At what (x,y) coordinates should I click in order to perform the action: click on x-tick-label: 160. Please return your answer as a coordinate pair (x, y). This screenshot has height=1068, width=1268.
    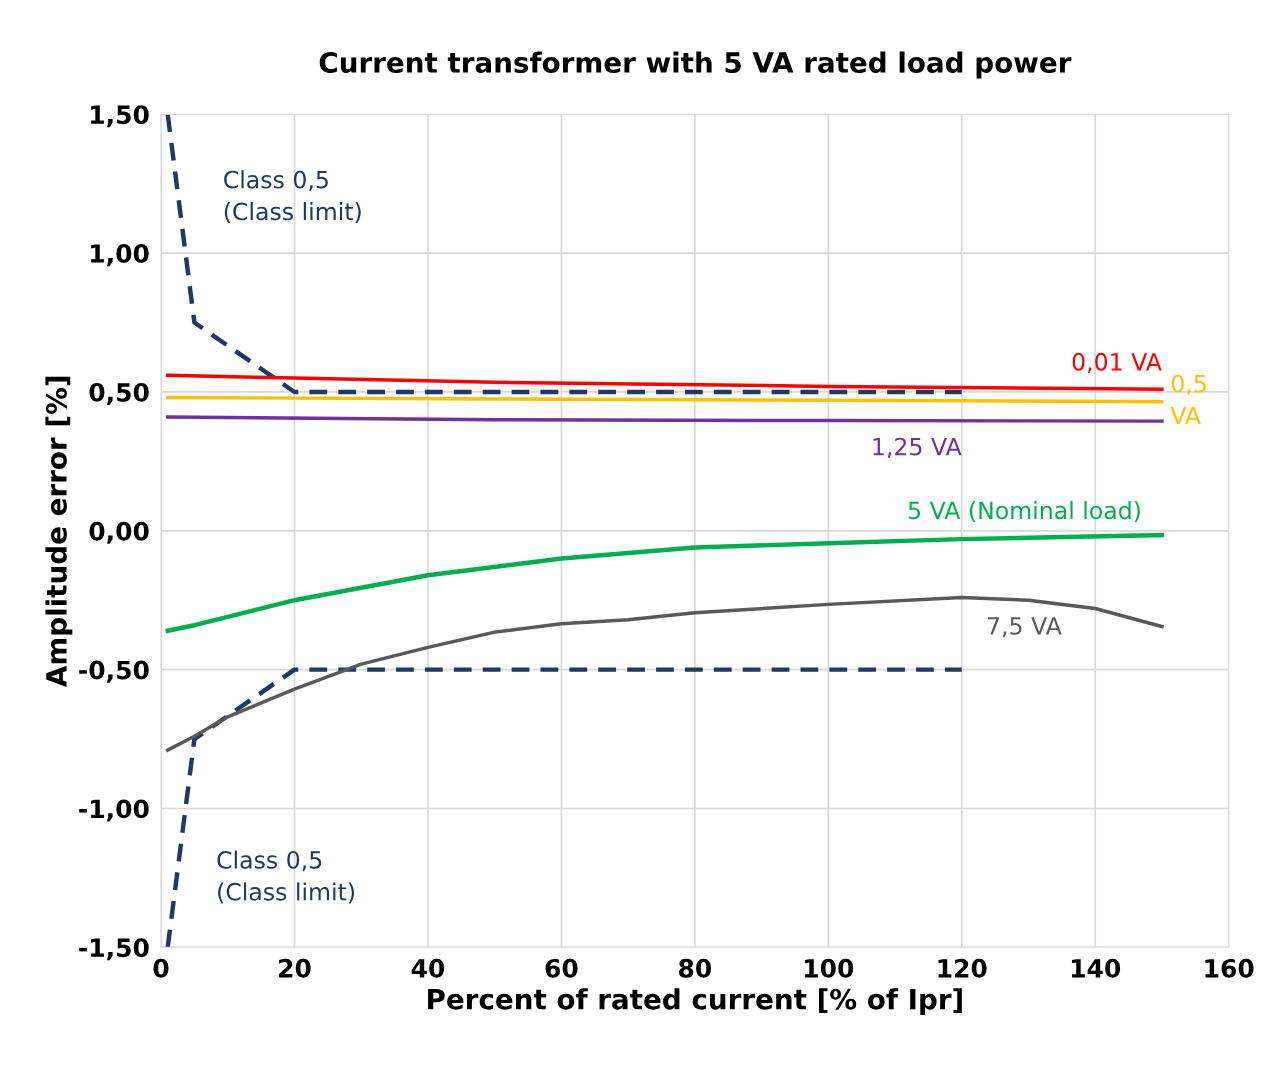
    Looking at the image, I should click on (1229, 968).